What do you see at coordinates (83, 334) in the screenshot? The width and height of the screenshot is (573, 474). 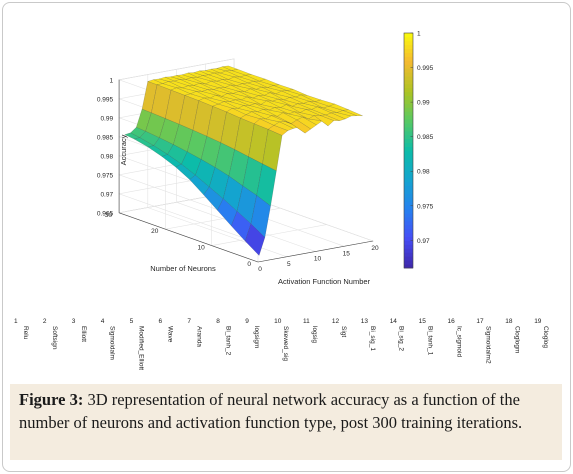 I see `function-name: Elliott` at bounding box center [83, 334].